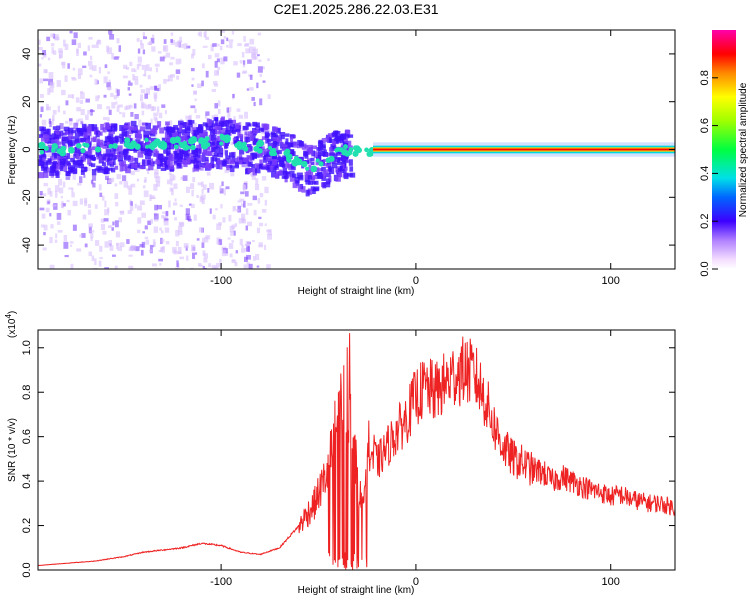 The image size is (750, 600). I want to click on spectrogram-xtick-label: -100, so click(221, 281).